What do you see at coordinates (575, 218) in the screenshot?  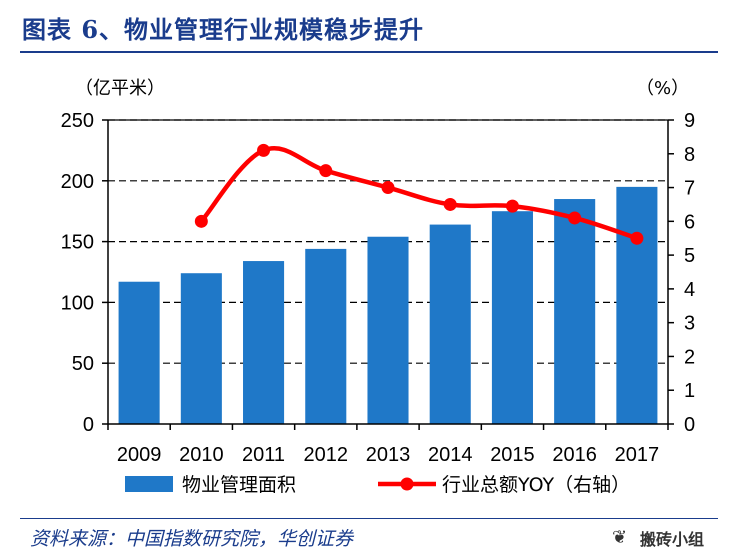 I see `yoy-point-2016` at bounding box center [575, 218].